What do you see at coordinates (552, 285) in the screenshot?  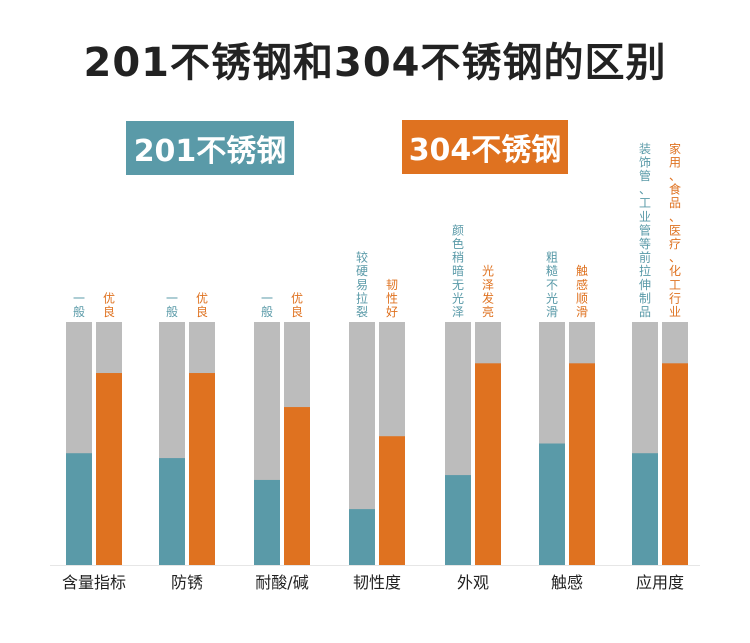 I see `bar-label-201: 粗糙不光滑` at bounding box center [552, 285].